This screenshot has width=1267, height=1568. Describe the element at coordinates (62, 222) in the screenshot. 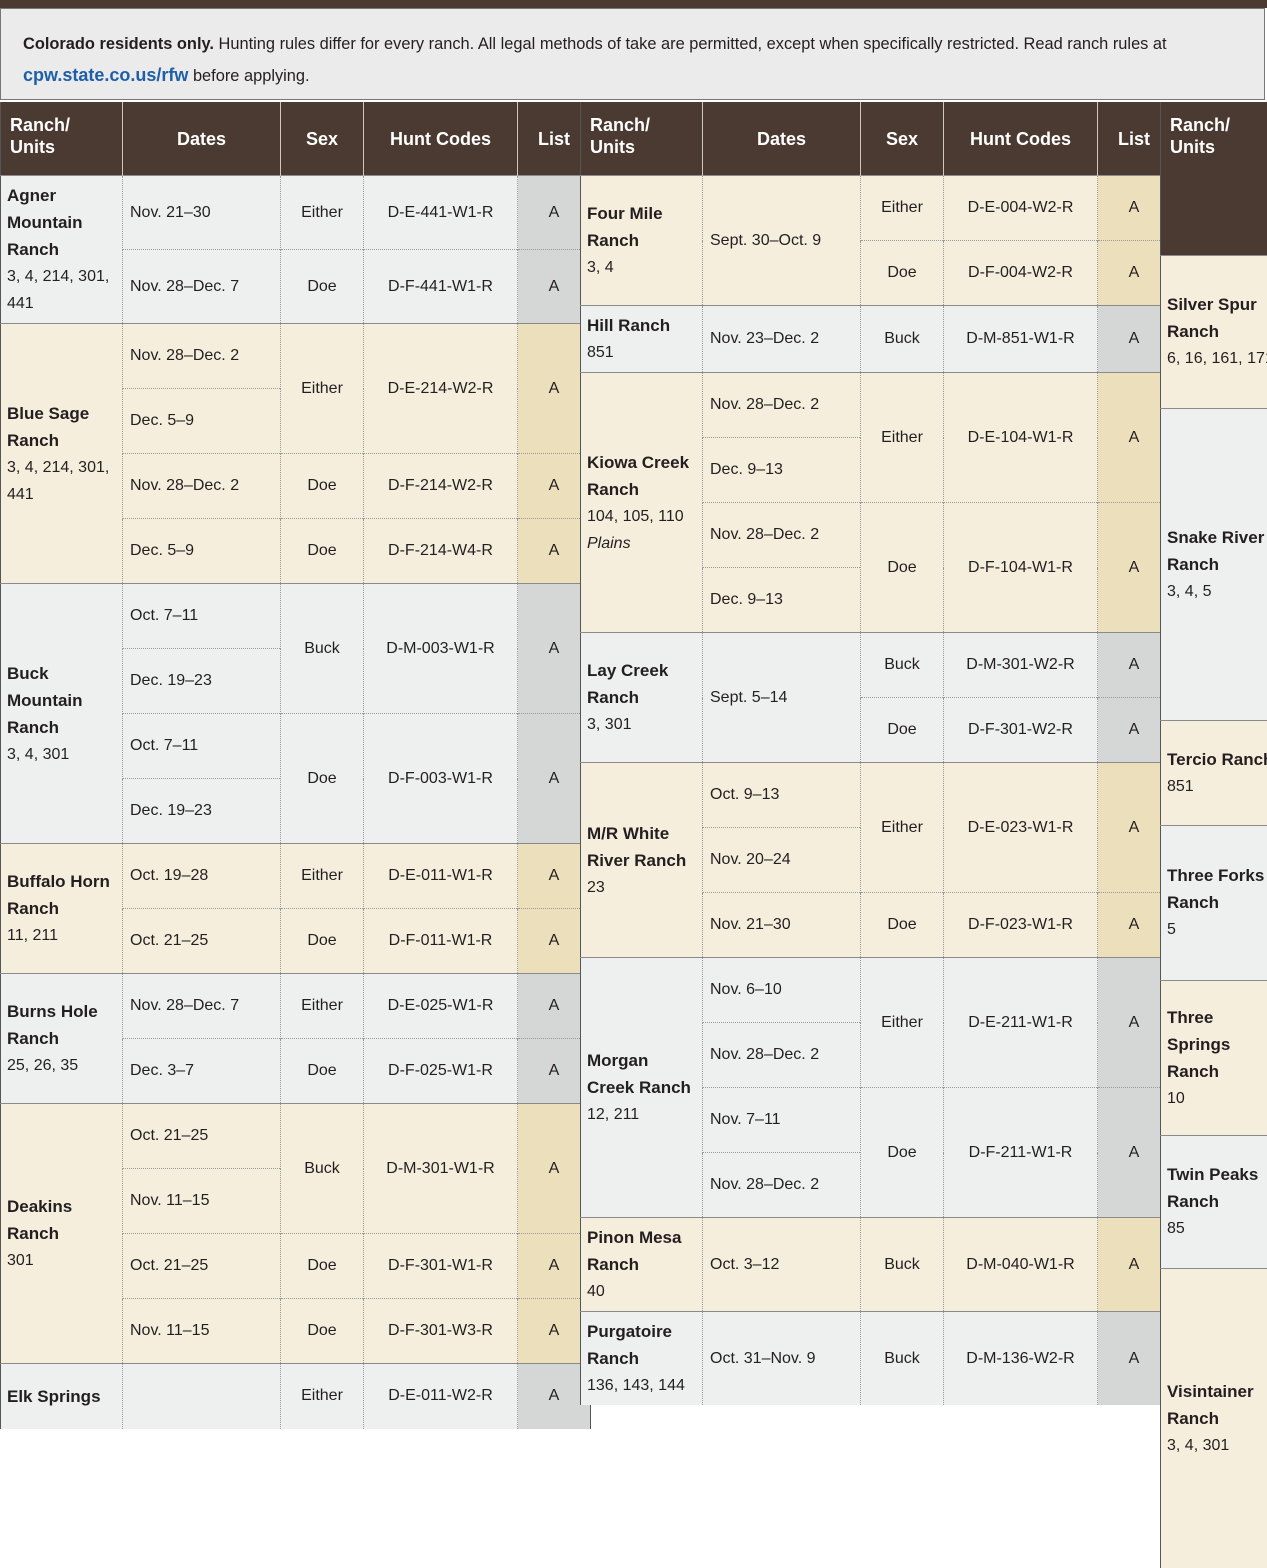

I see `ranch-name: Agner Mountain Ranch` at that location.